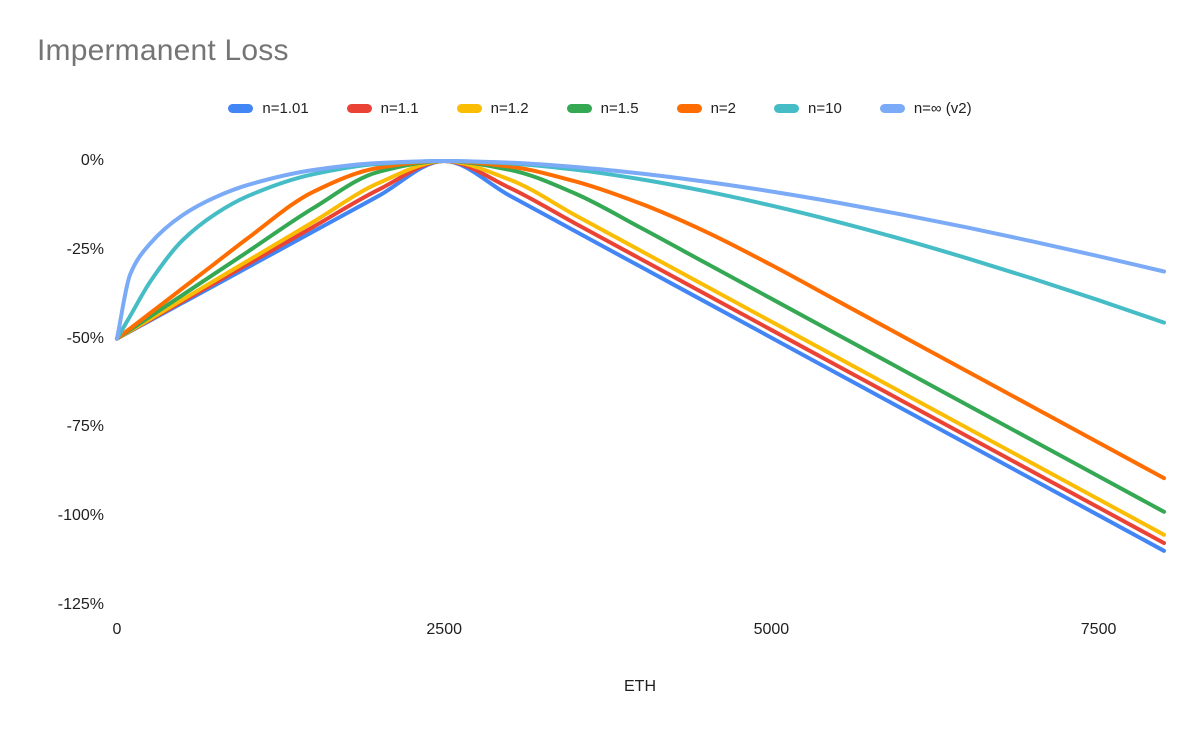  I want to click on legend-label: n=1.5, so click(619, 108).